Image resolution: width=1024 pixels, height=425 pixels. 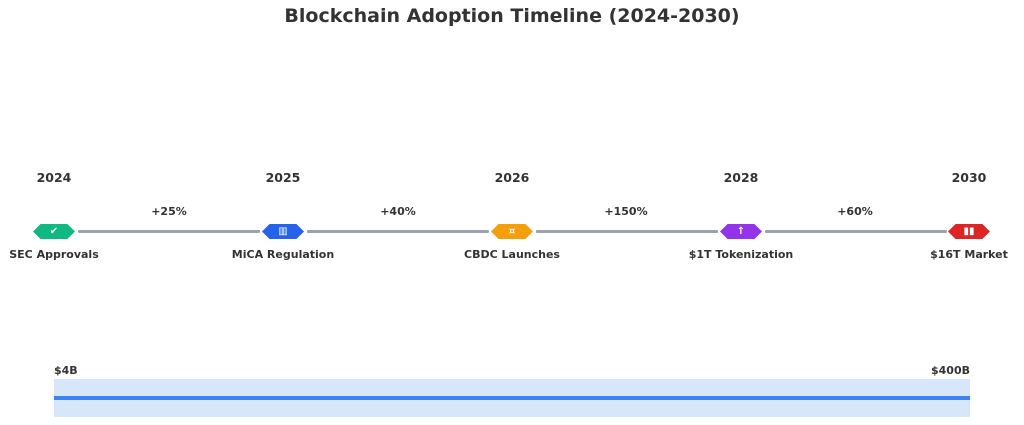 What do you see at coordinates (855, 211) in the screenshot?
I see `growth-label: +60%` at bounding box center [855, 211].